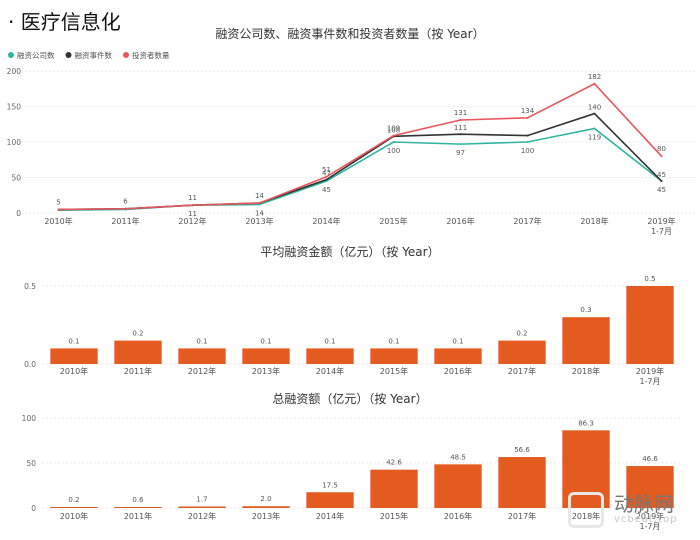 Image resolution: width=700 pixels, height=540 pixels. I want to click on data-label: 111, so click(460, 128).